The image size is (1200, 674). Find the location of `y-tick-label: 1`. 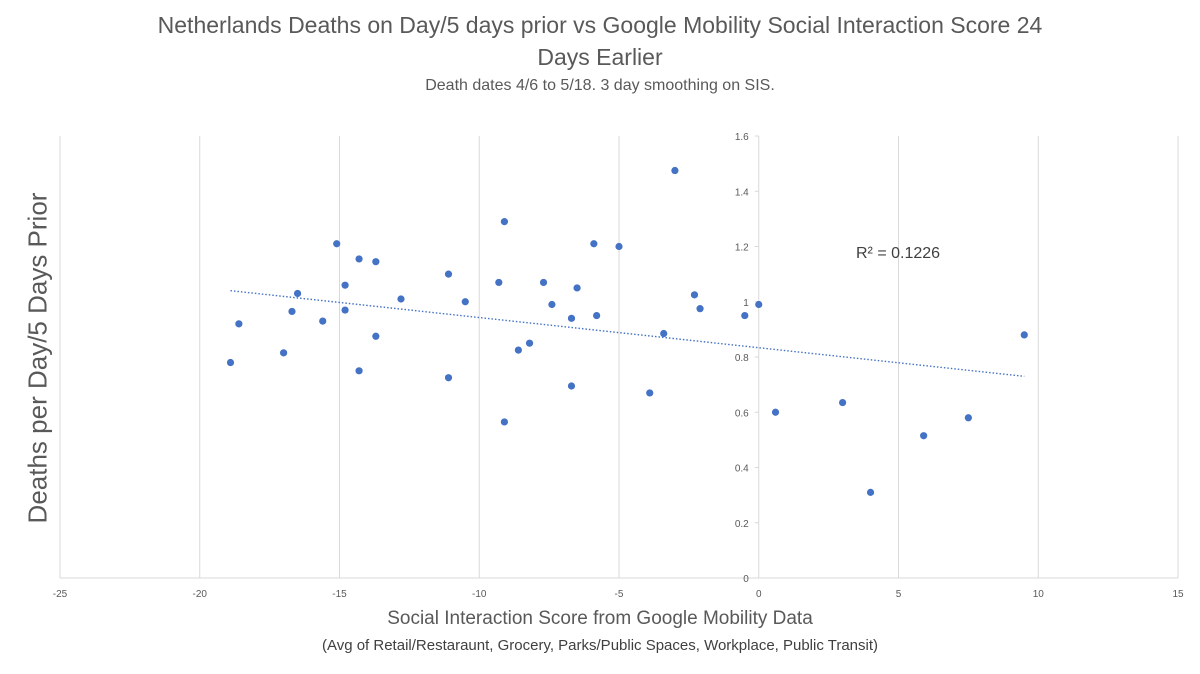

y-tick-label: 1 is located at coordinates (746, 303).